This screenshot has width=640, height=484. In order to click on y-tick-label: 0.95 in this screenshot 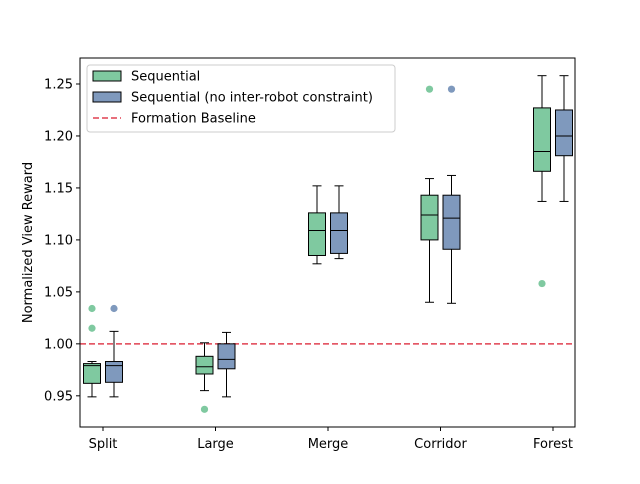, I will do `click(58, 396)`.